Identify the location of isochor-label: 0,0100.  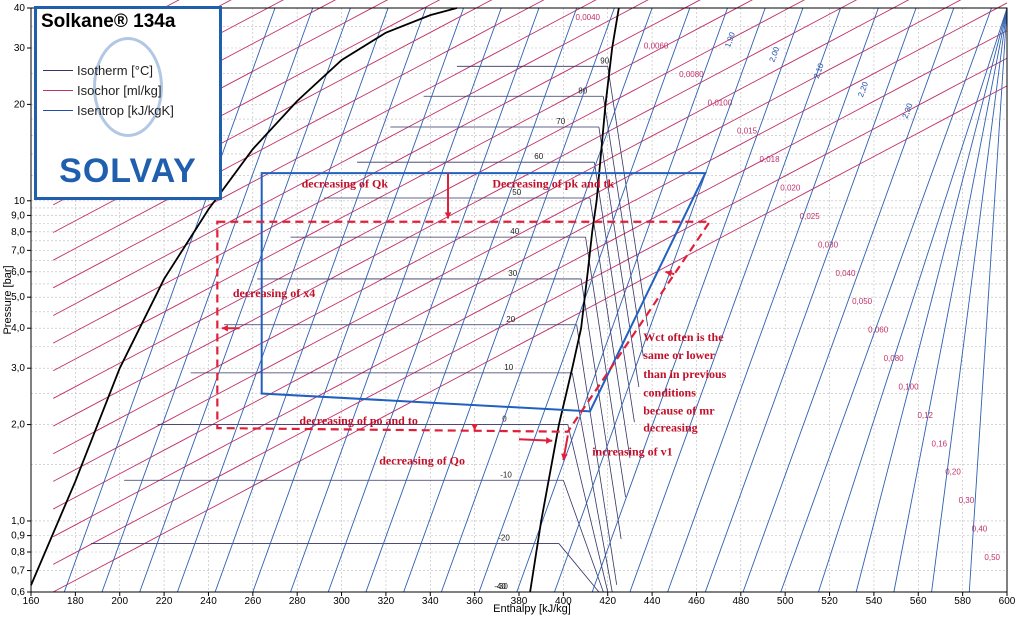
(720, 102).